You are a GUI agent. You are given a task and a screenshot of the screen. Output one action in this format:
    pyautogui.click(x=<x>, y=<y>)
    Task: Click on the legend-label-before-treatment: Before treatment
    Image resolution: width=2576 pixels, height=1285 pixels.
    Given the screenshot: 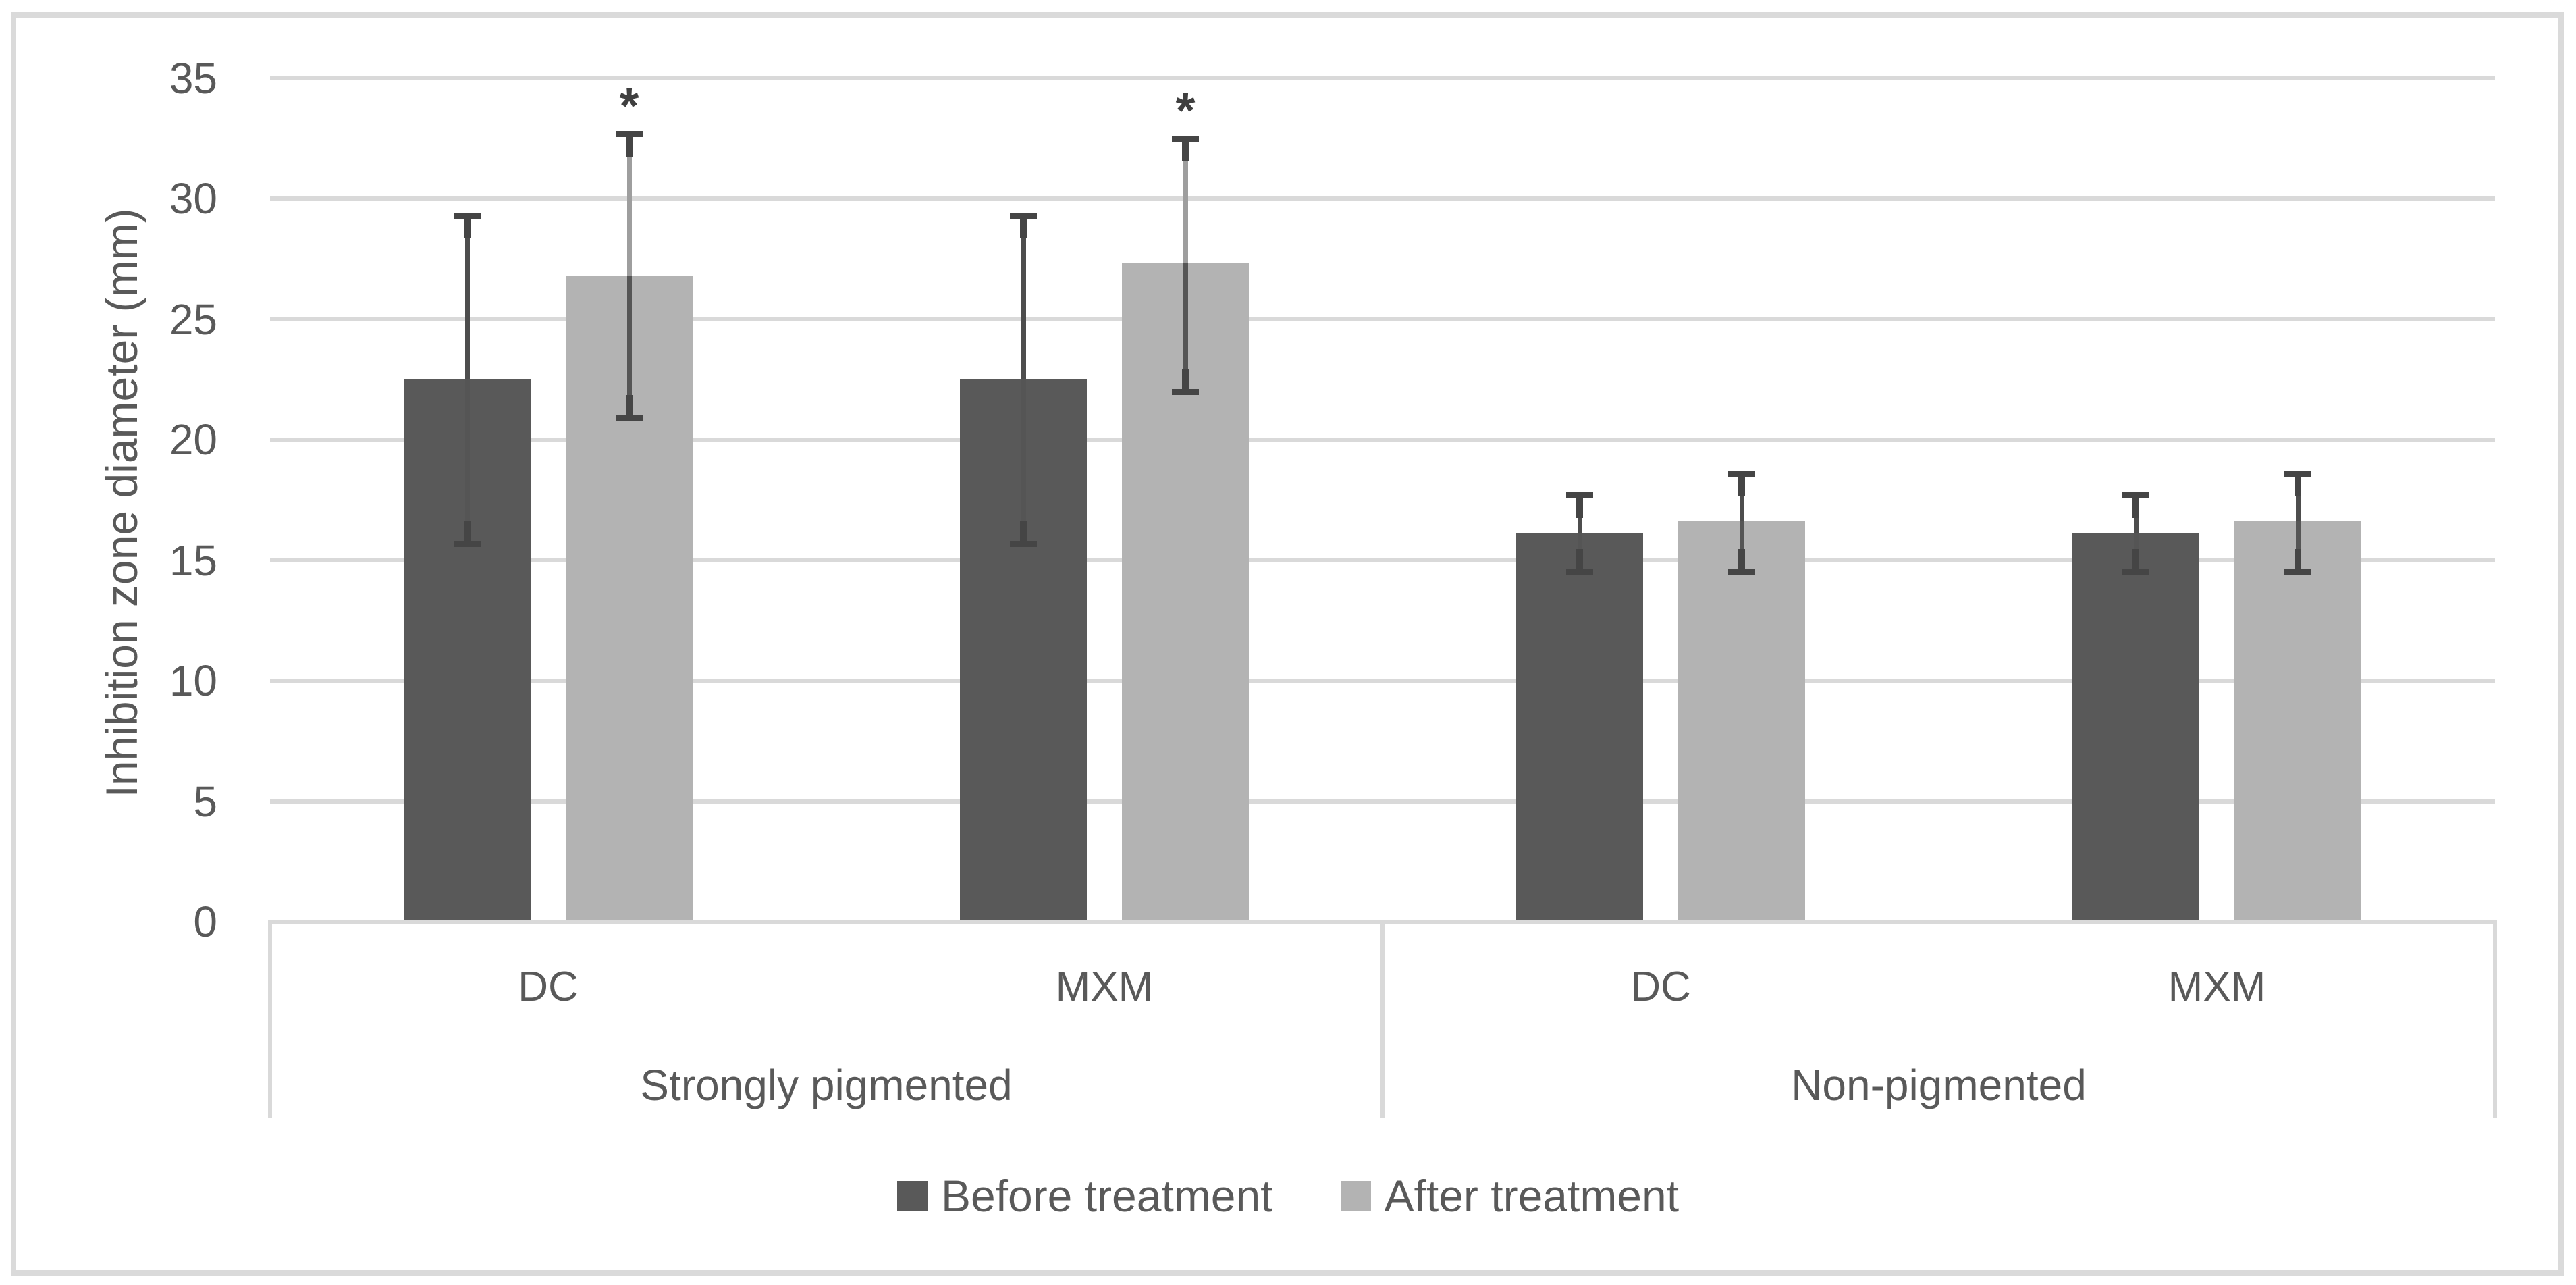 What is the action you would take?
    pyautogui.click(x=1106, y=1196)
    